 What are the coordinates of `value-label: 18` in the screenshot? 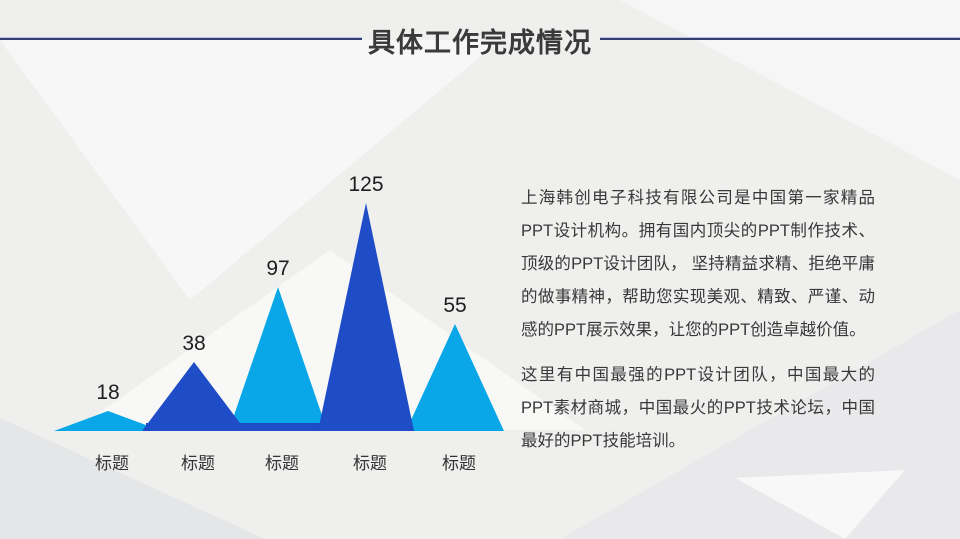 It's located at (107, 392).